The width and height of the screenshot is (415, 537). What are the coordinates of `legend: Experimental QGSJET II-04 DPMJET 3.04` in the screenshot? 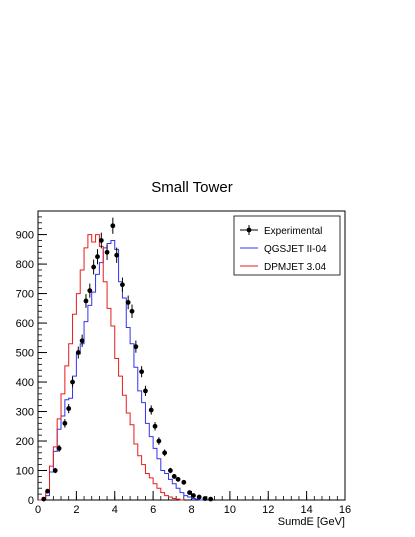 It's located at (287, 245).